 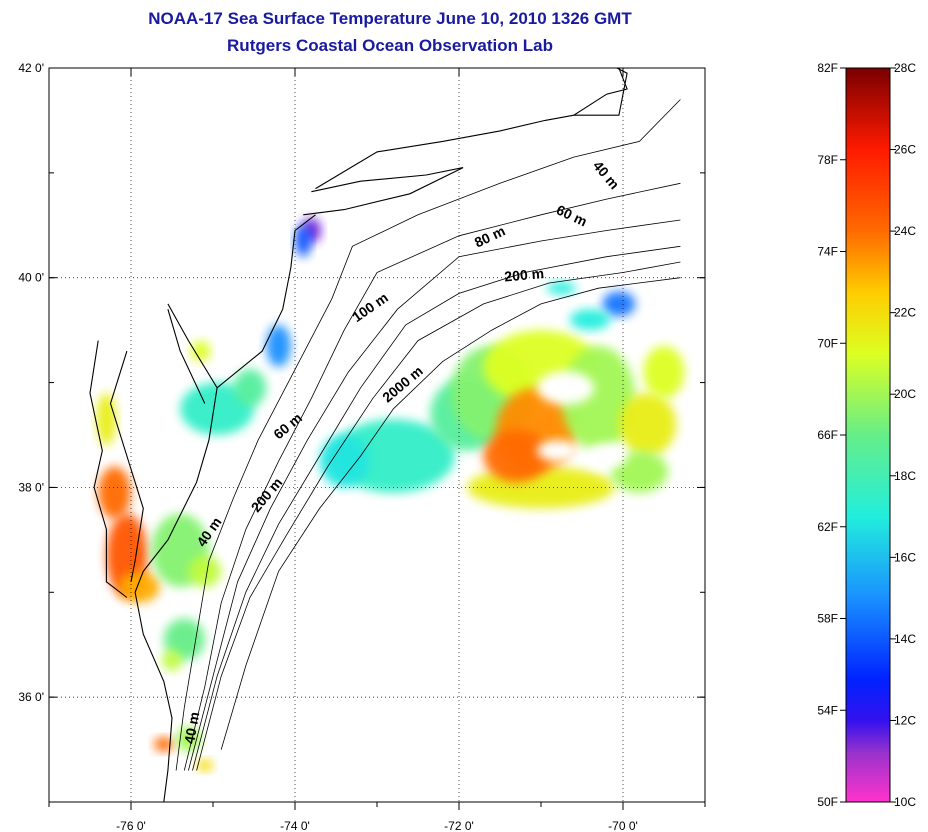 I want to click on sst-patch-shelf-break-blue, so click(x=619, y=304).